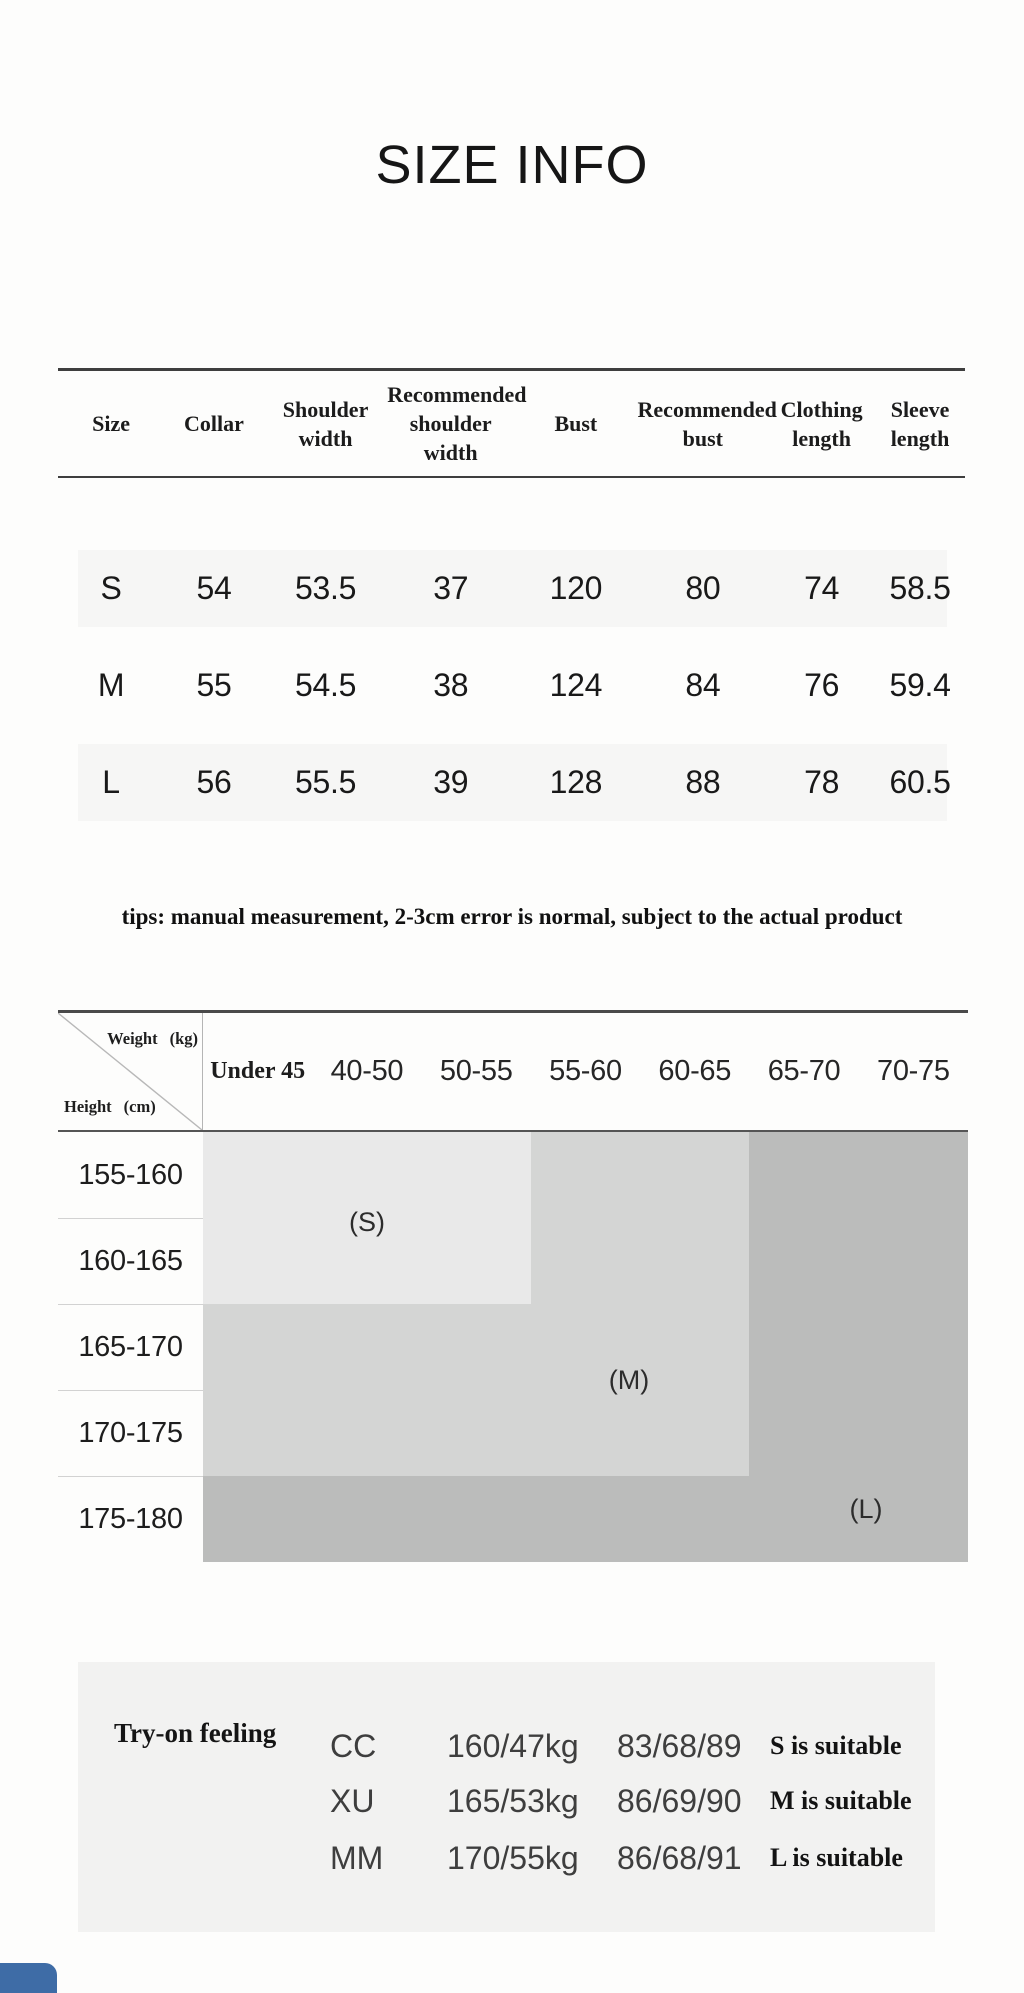  Describe the element at coordinates (629, 1379) in the screenshot. I see `size-region-label-m: (M)` at that location.